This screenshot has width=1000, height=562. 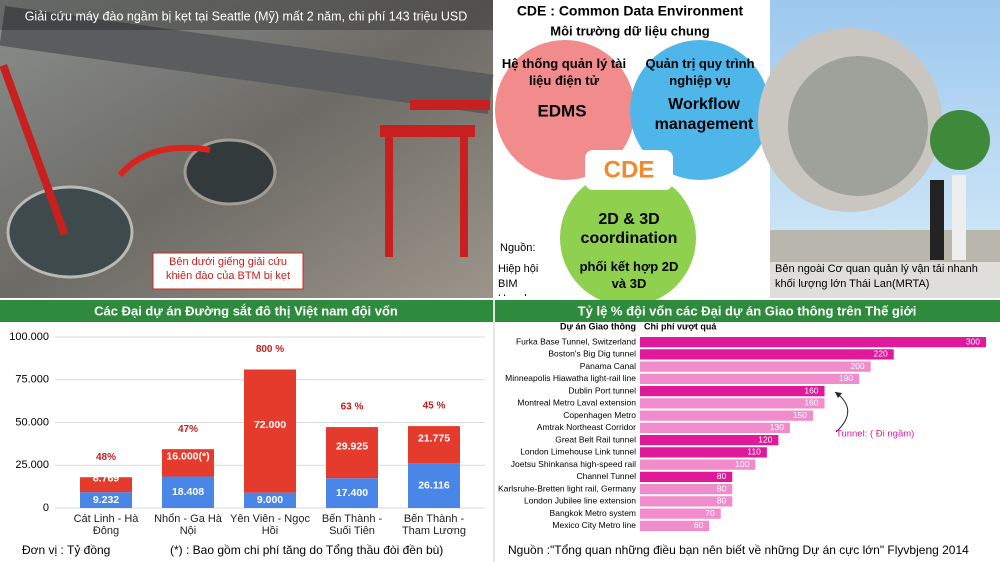 What do you see at coordinates (973, 341) in the screenshot?
I see `value-label: 300` at bounding box center [973, 341].